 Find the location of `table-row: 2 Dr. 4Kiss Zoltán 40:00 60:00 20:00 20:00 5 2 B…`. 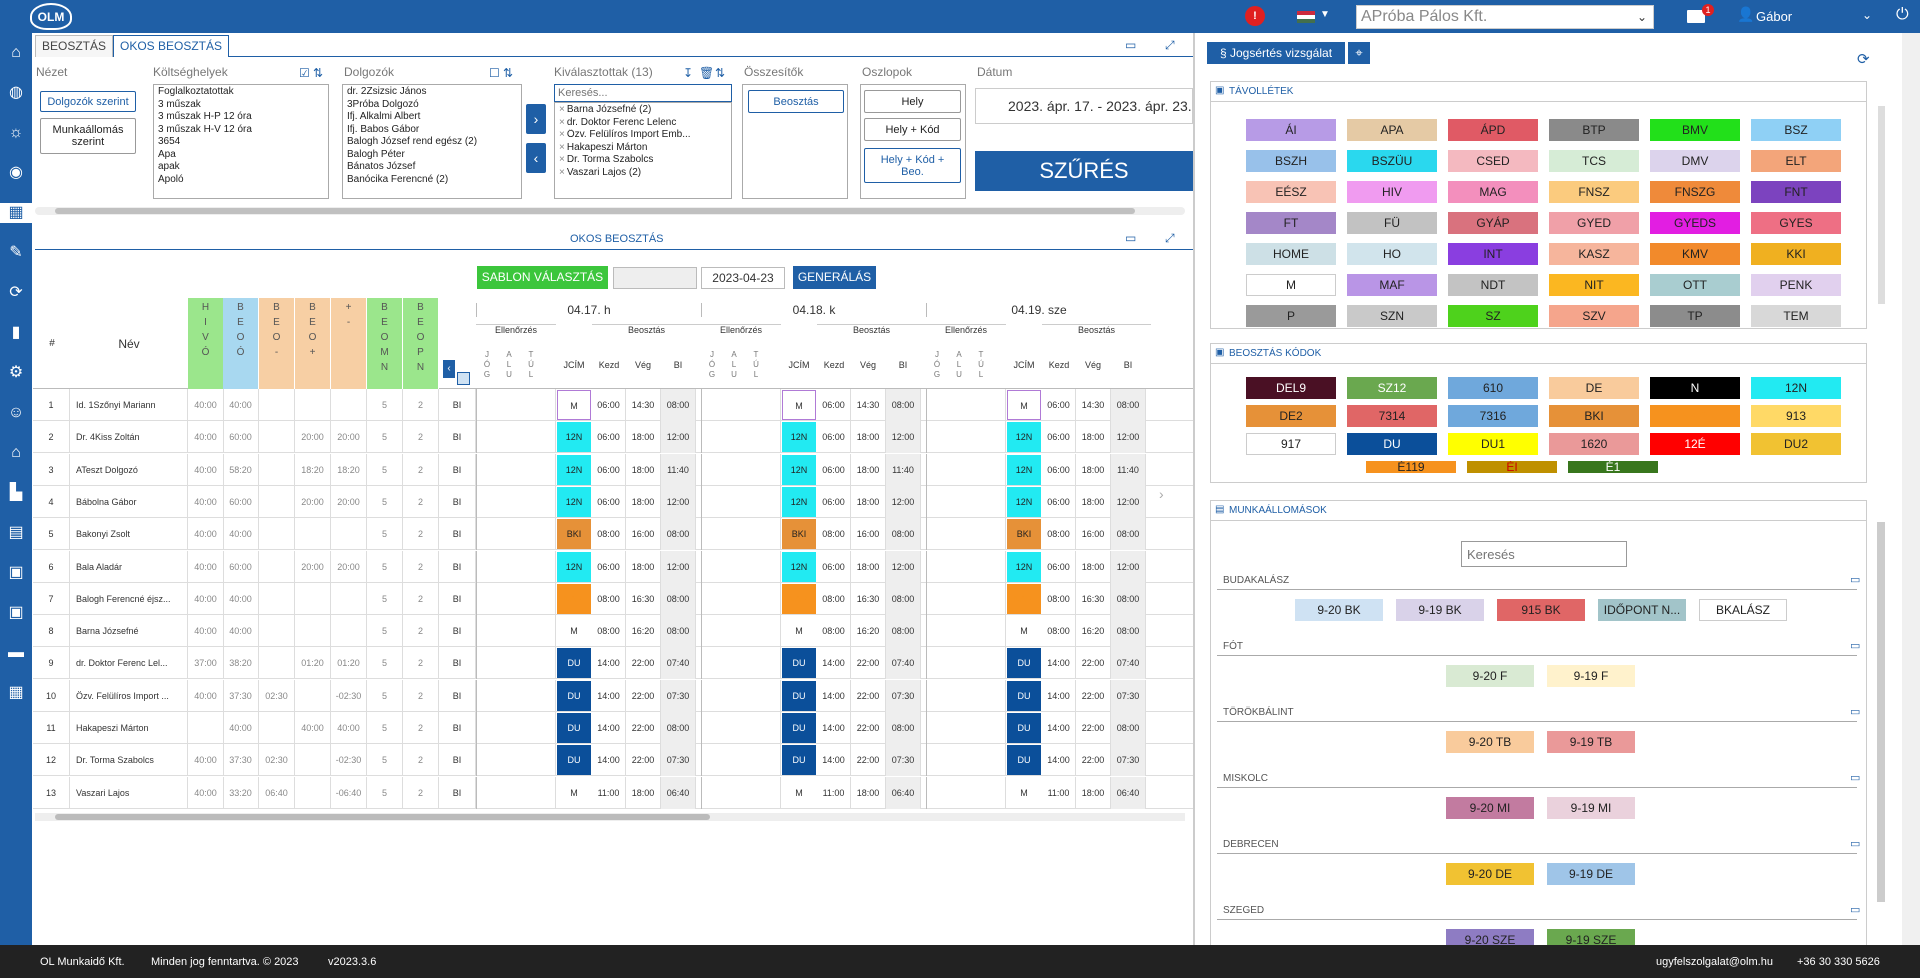

table-row: 2 Dr. 4Kiss Zoltán 40:00 60:00 20:00 20:00 5 2 B… is located at coordinates (613, 437).